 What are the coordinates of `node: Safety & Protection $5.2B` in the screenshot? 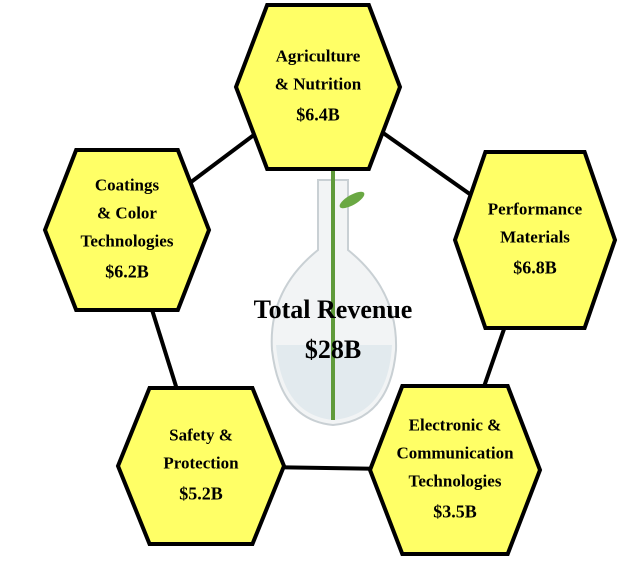 It's located at (201, 466).